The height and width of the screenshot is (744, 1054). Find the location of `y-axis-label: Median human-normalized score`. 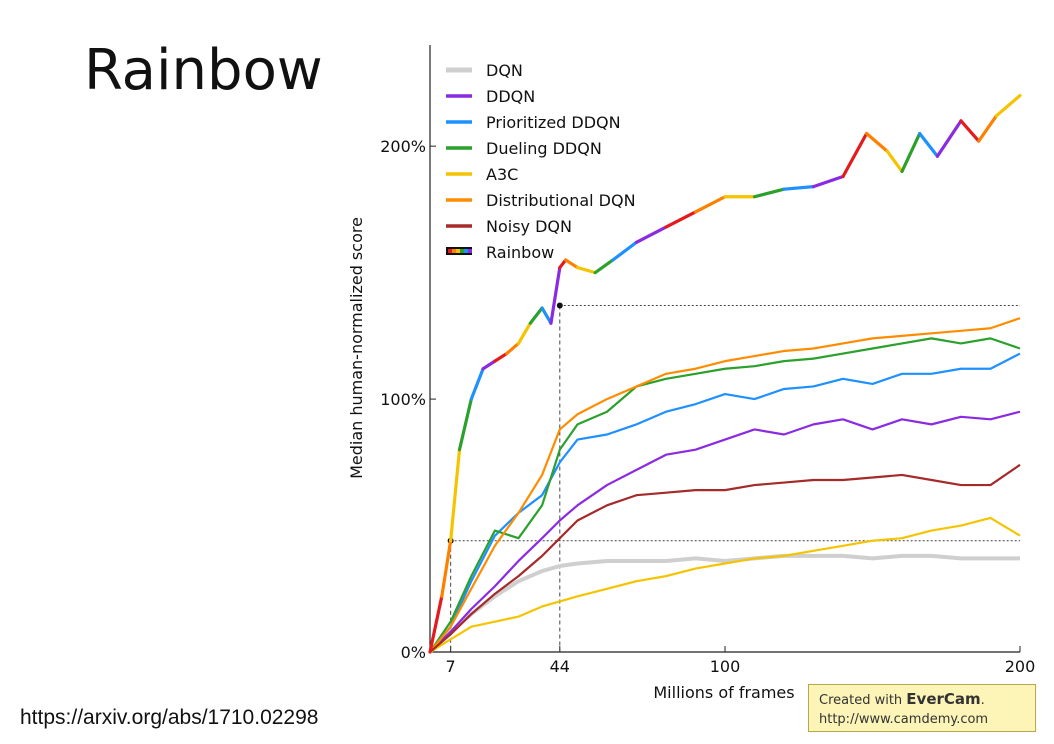

y-axis-label: Median human-normalized score is located at coordinates (356, 348).